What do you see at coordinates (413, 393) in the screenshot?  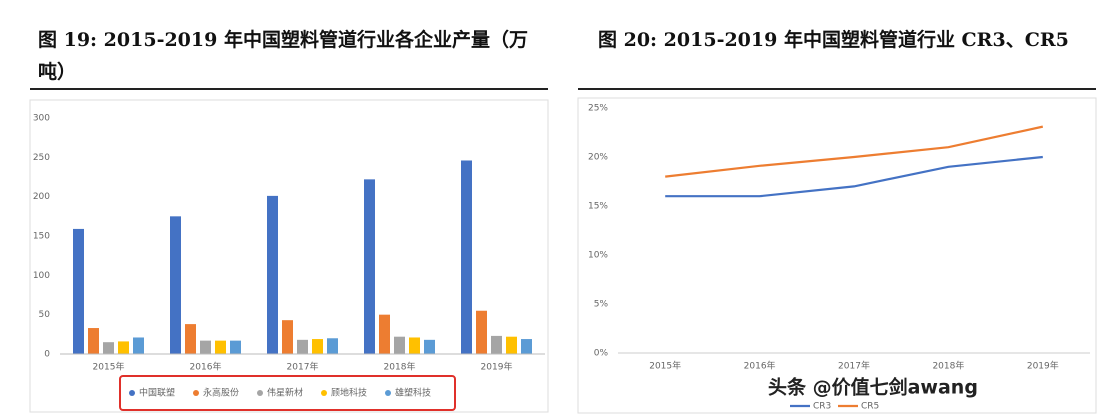 I see `legend-label: 雄塑科技` at bounding box center [413, 393].